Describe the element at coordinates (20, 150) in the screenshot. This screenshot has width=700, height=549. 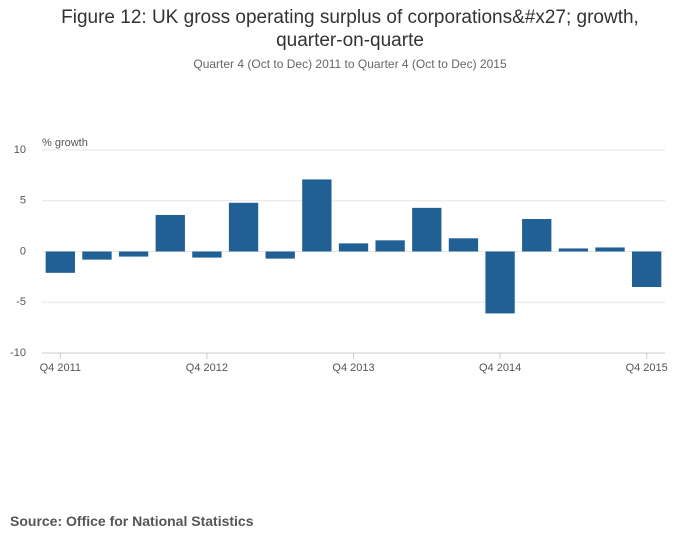
I see `y-tick-label: 10` at that location.